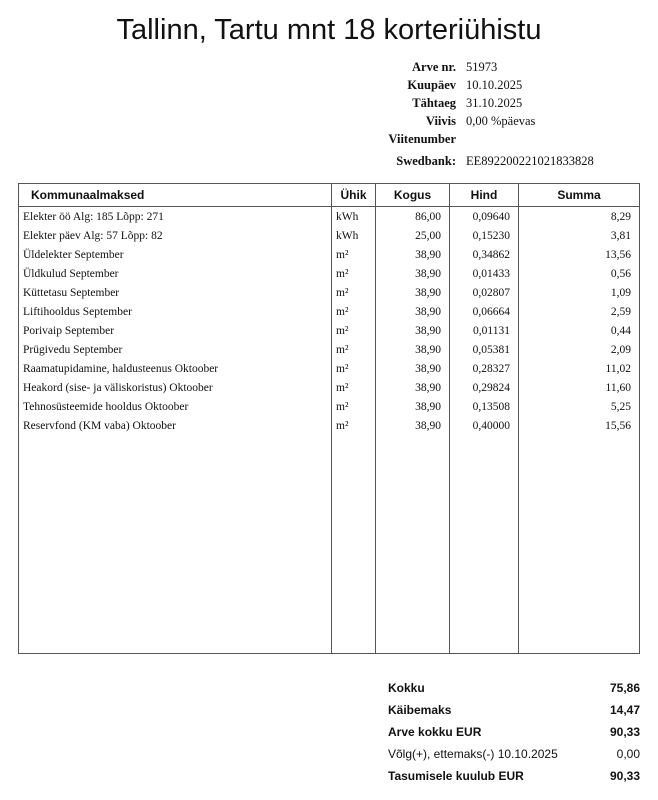 This screenshot has width=658, height=800. I want to click on table-cell: Elekter öö Alg: 185 Lõpp: 271, so click(175, 216).